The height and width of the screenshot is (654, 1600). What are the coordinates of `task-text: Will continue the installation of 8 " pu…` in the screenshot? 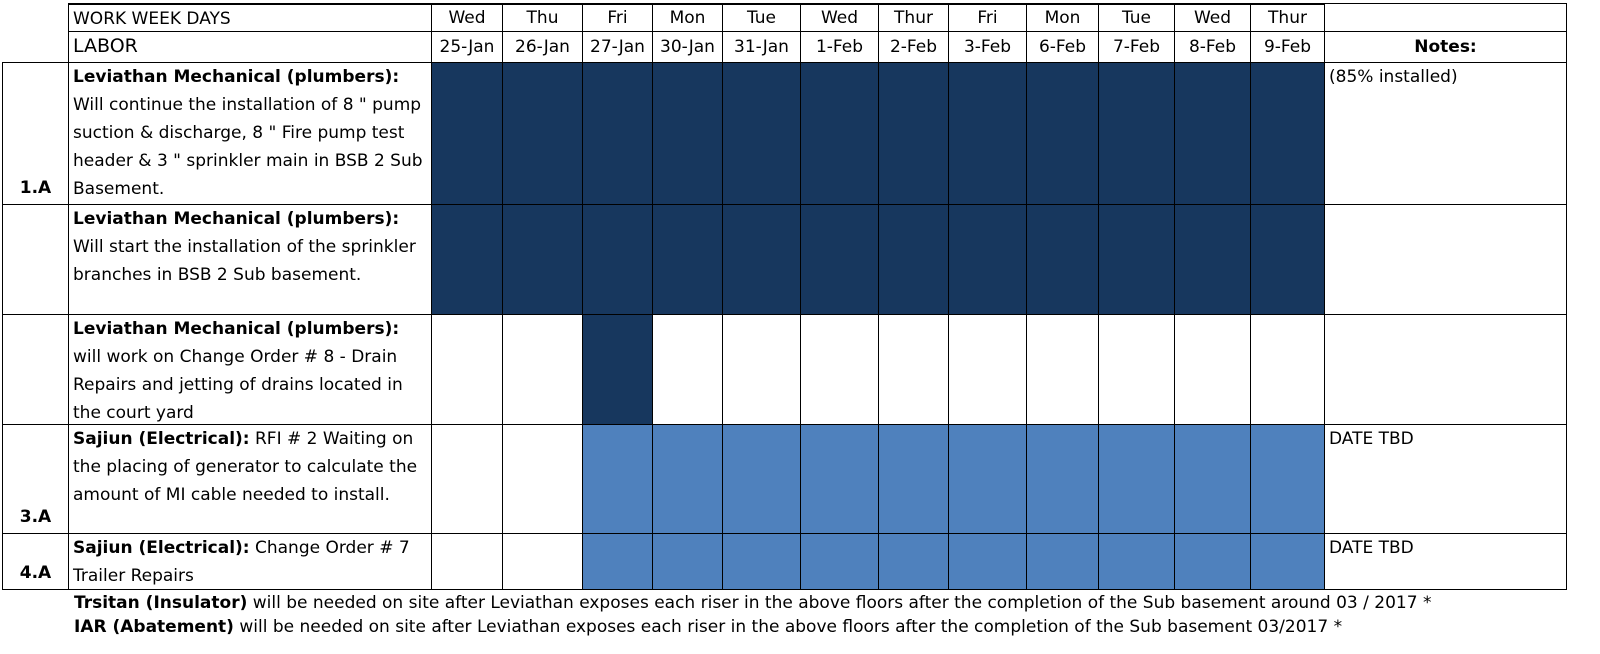 It's located at (248, 147).